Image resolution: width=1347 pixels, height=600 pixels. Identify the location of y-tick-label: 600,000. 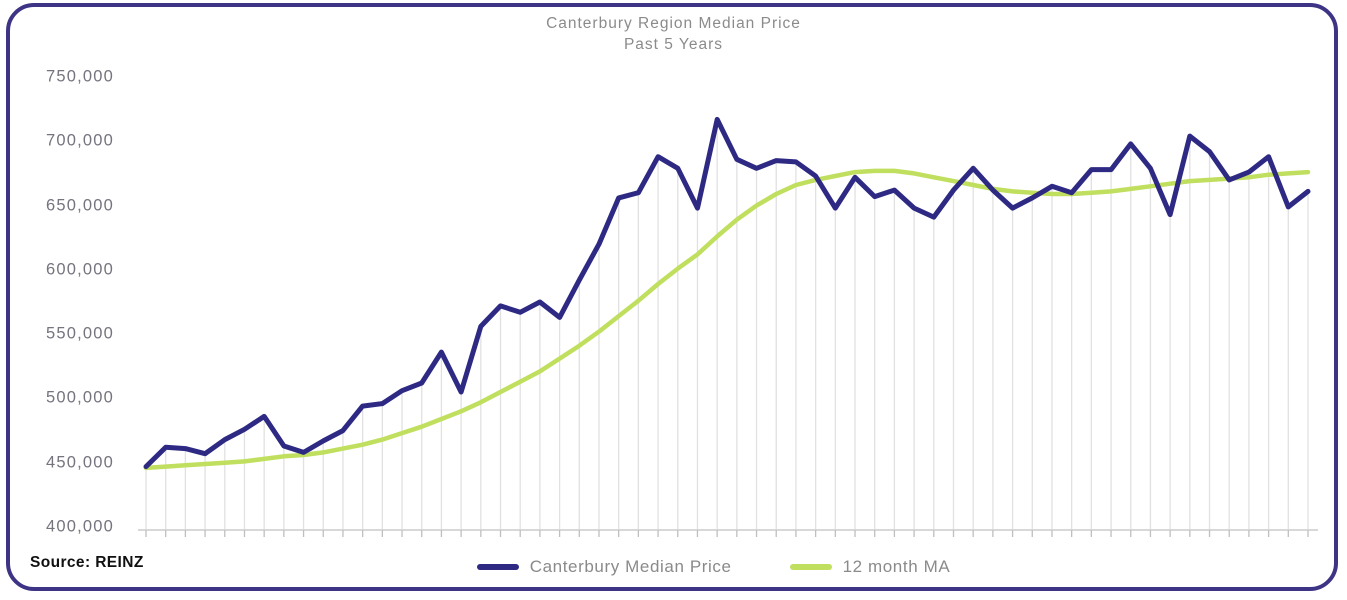
(79, 269).